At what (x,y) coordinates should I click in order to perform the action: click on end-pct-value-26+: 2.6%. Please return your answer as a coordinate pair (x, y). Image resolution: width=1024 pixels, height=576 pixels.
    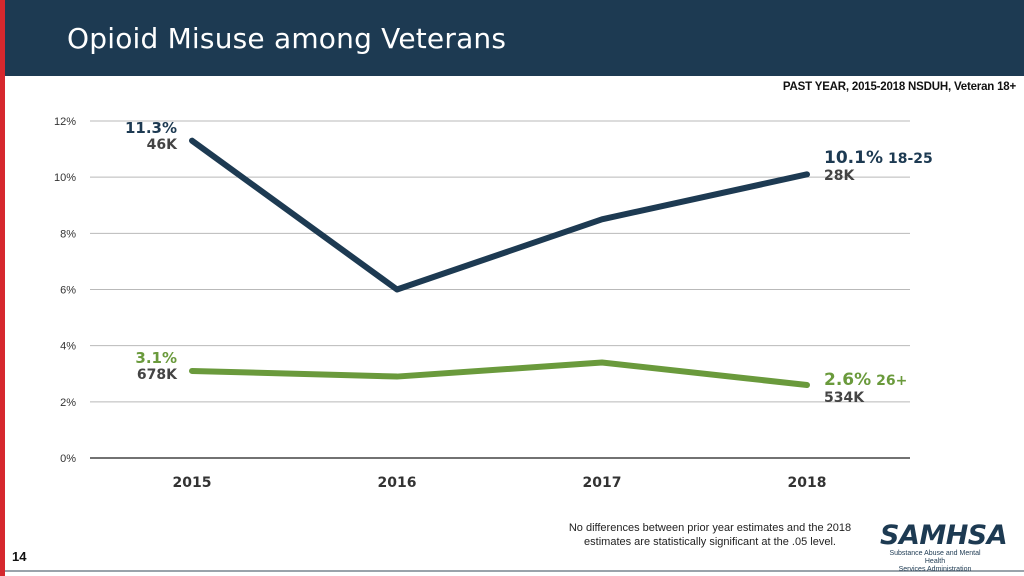
    Looking at the image, I should click on (847, 380).